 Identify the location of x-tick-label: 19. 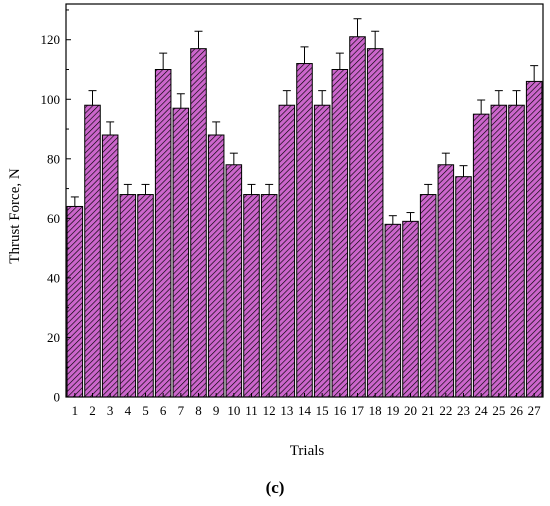
(392, 410).